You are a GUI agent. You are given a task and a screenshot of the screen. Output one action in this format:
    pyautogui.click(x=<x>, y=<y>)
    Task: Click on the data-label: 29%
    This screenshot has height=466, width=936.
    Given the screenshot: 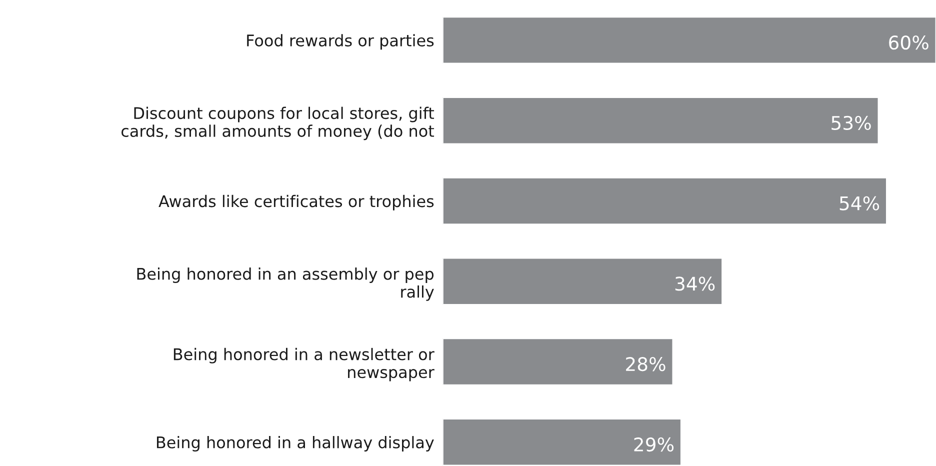 What is the action you would take?
    pyautogui.click(x=654, y=444)
    